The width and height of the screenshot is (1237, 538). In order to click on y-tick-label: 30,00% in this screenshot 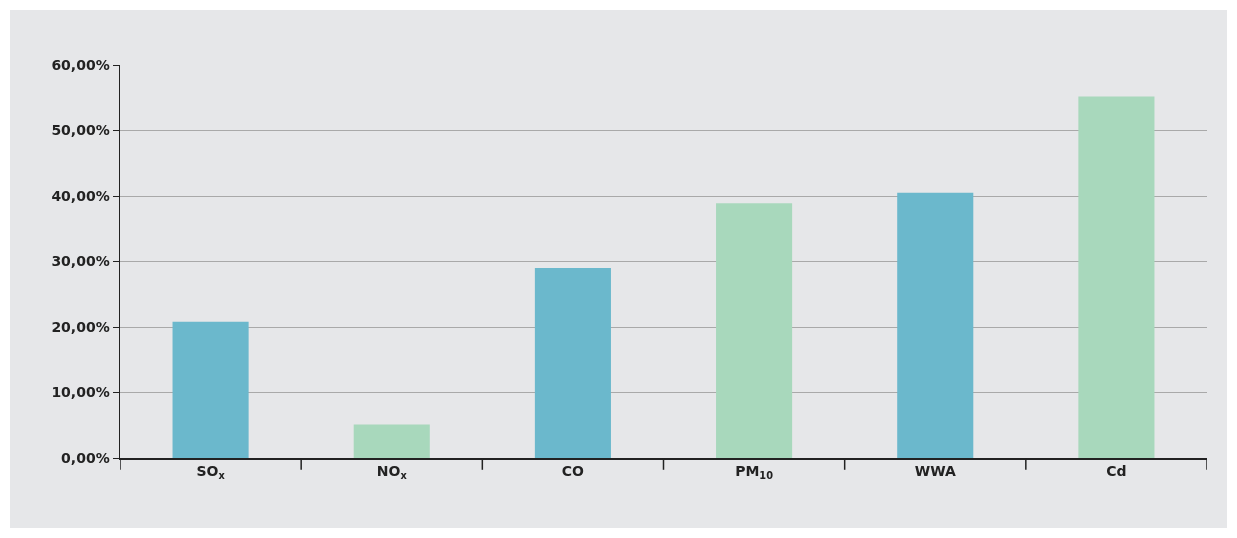, I will do `click(80, 261)`.